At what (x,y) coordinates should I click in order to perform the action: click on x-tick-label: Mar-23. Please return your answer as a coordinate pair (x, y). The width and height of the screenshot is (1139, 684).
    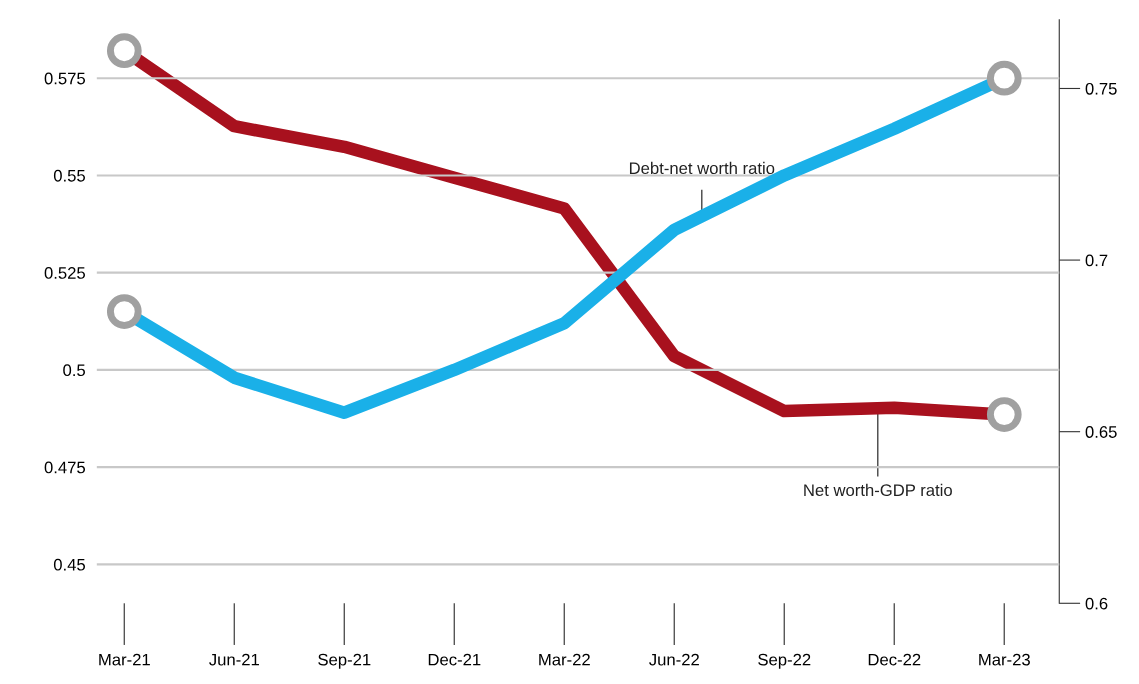
    Looking at the image, I should click on (1004, 659).